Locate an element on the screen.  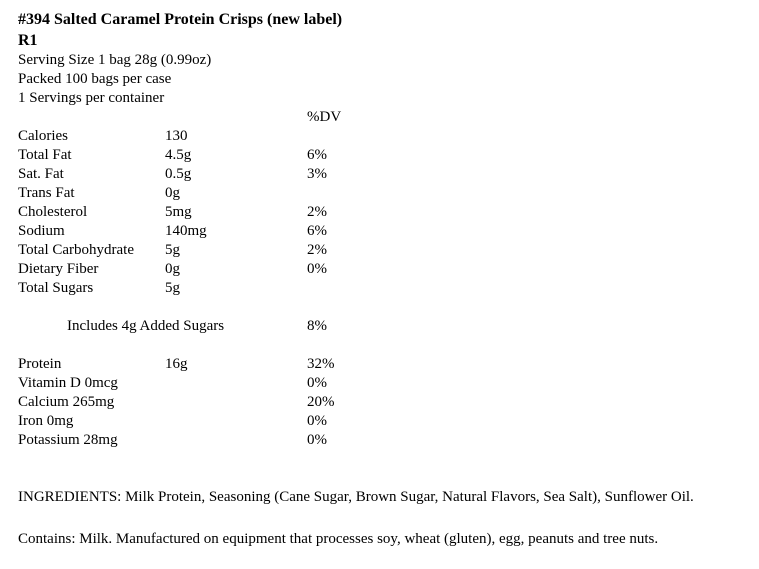
nutrition-row: Total Fat 4.5g 6% is located at coordinates (383, 155).